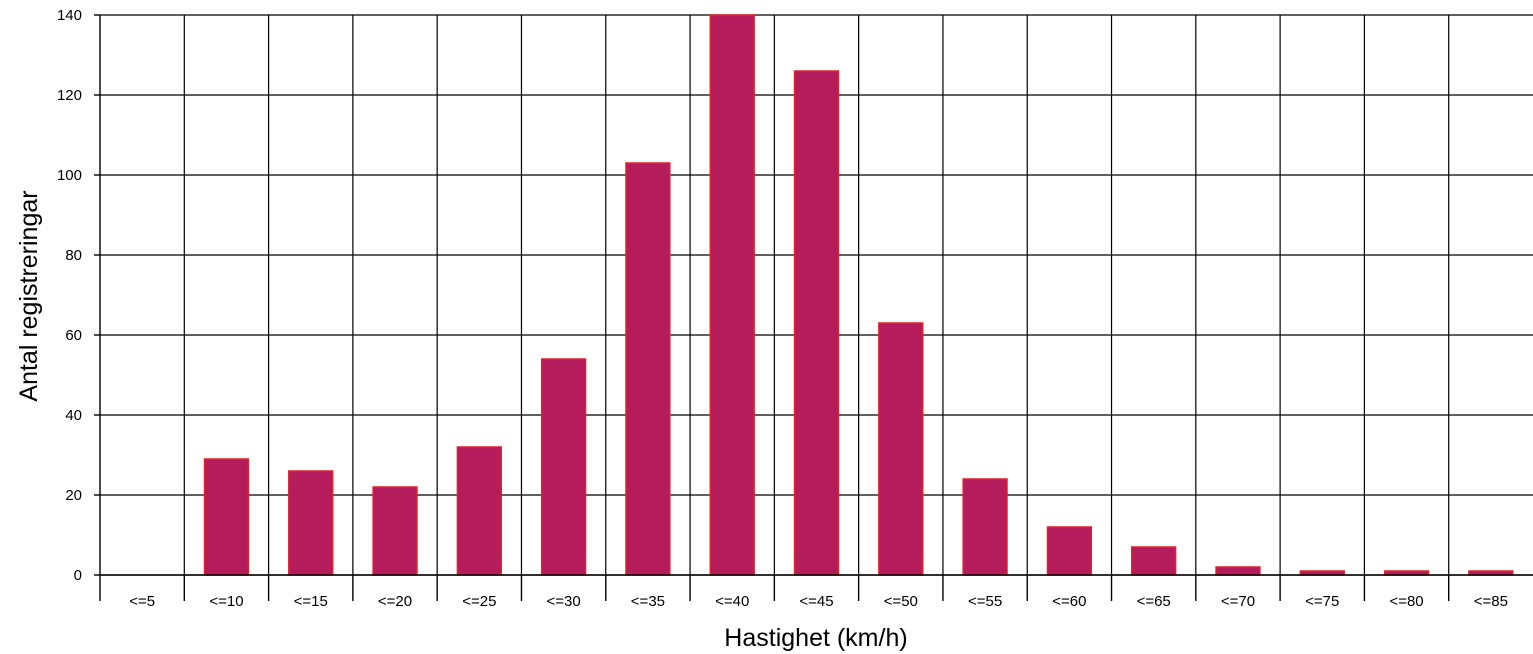  What do you see at coordinates (69, 95) in the screenshot?
I see `y-tick-label-120: 120` at bounding box center [69, 95].